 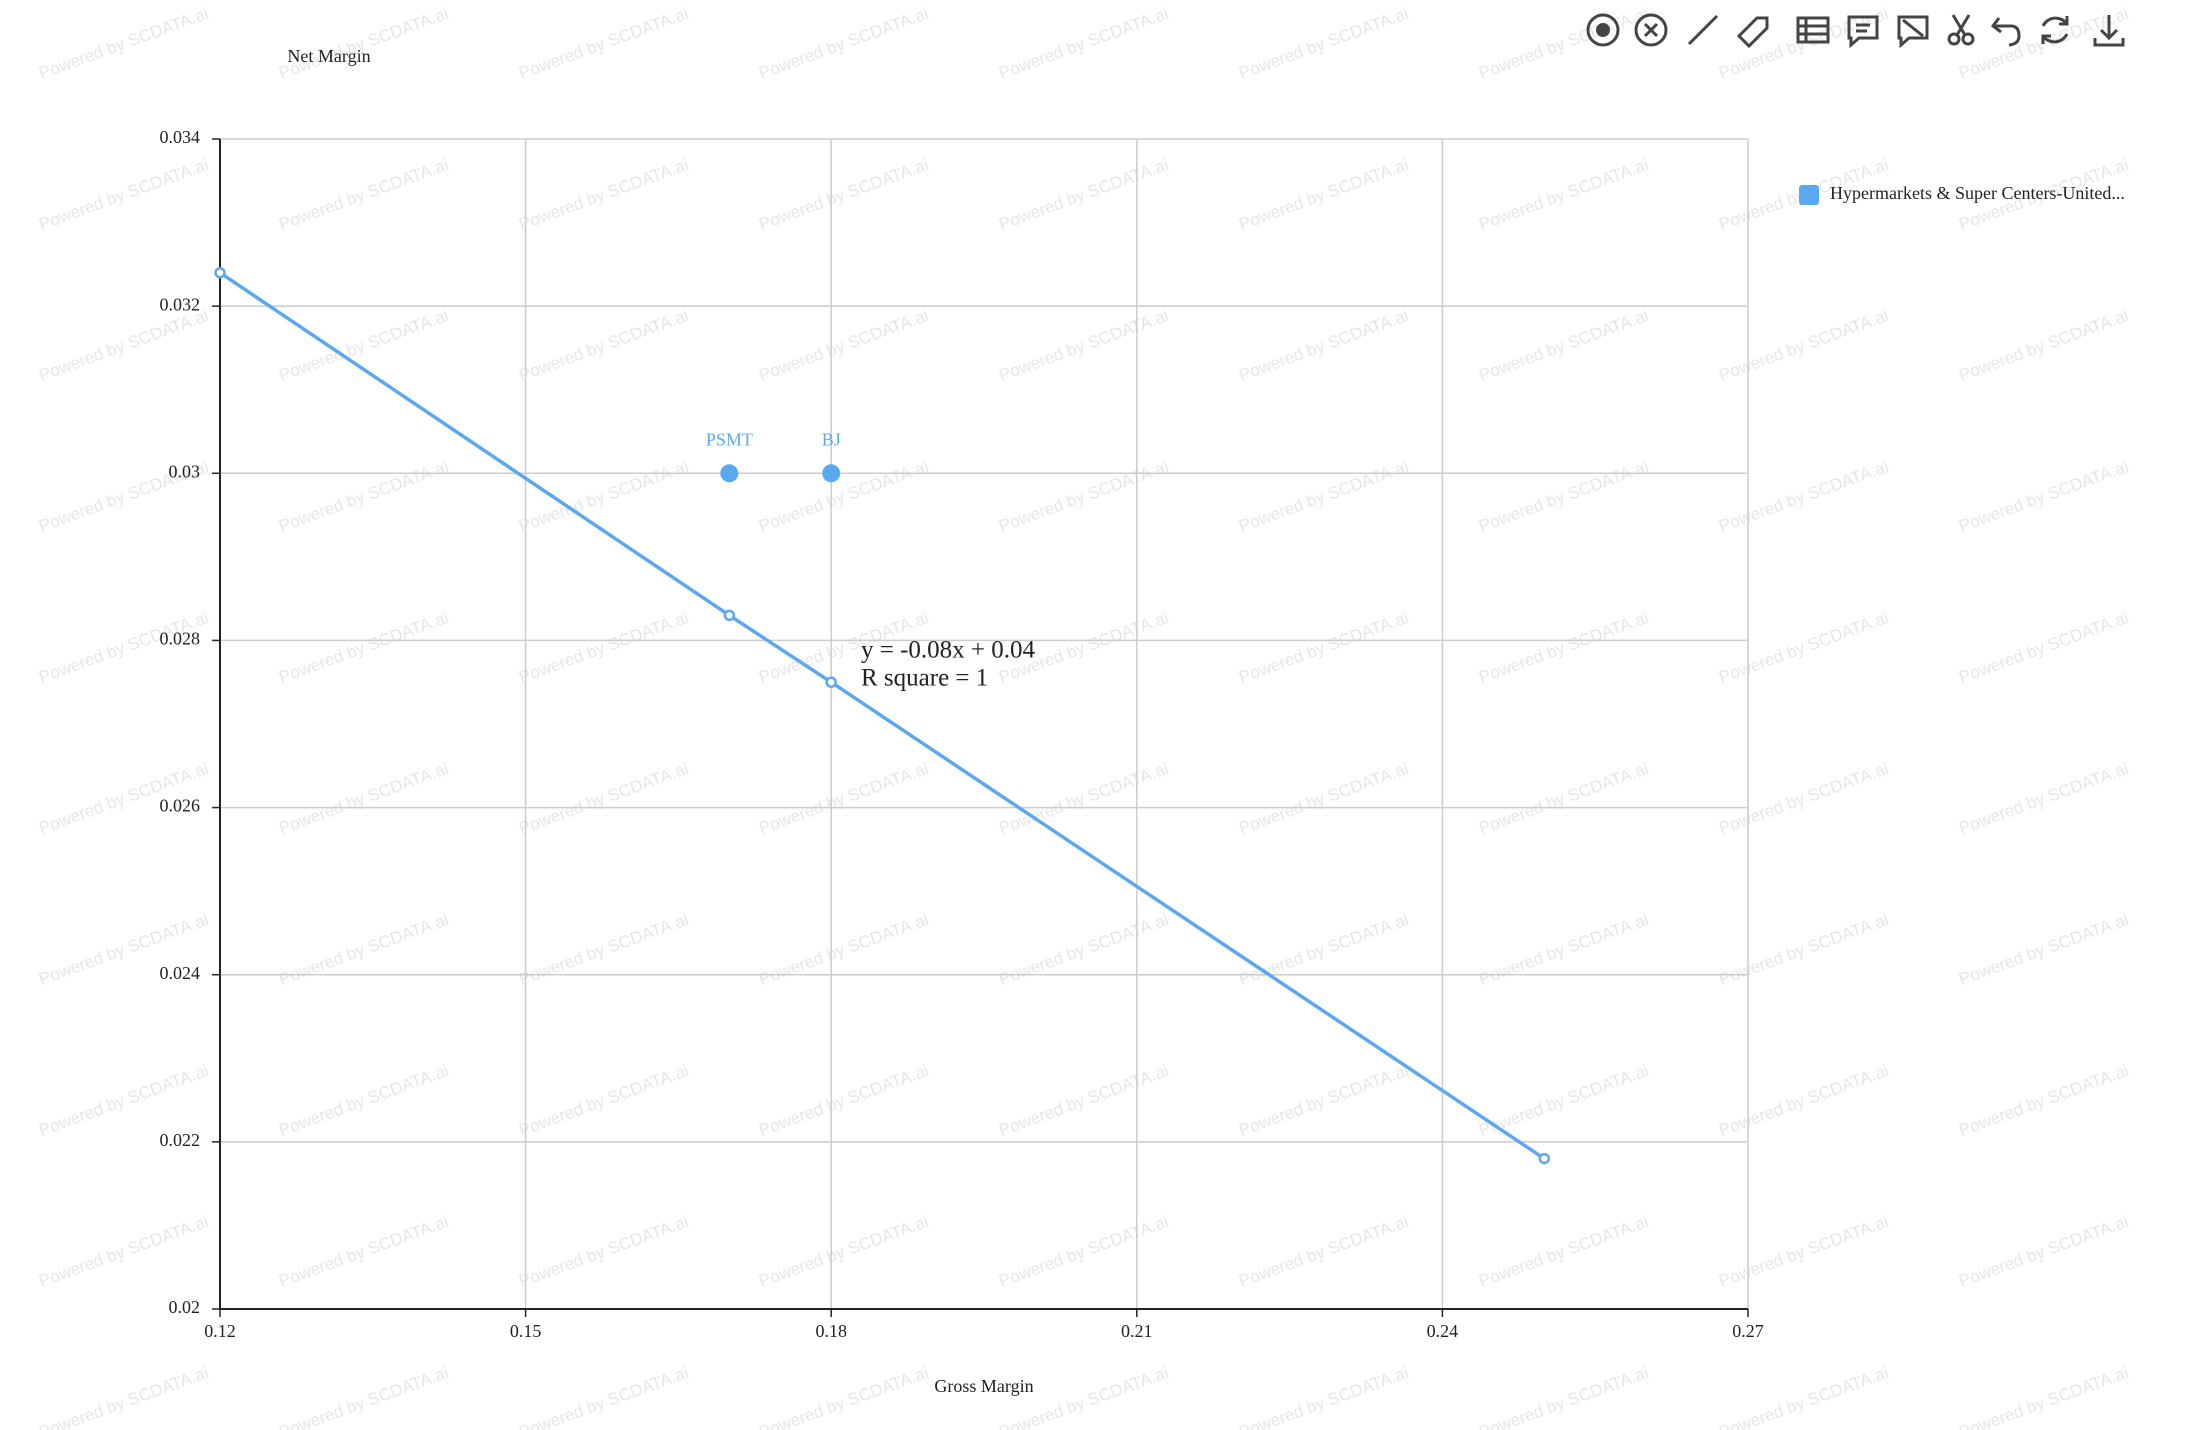 What do you see at coordinates (831, 1331) in the screenshot?
I see `x-tick-label: 0.18` at bounding box center [831, 1331].